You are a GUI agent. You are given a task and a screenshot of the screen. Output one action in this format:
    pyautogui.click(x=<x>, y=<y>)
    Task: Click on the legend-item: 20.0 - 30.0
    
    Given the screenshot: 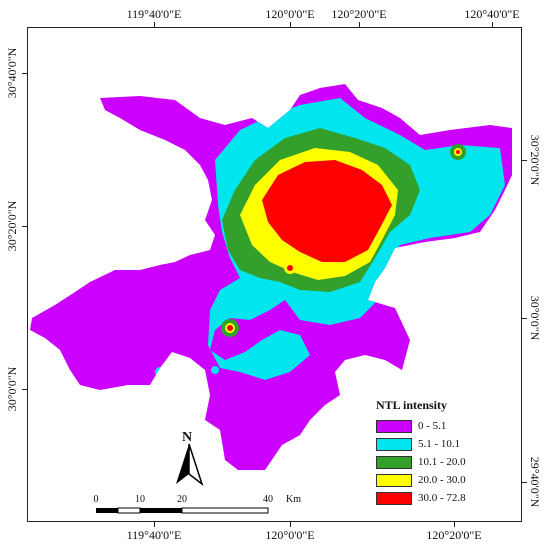 What is the action you would take?
    pyautogui.click(x=441, y=480)
    